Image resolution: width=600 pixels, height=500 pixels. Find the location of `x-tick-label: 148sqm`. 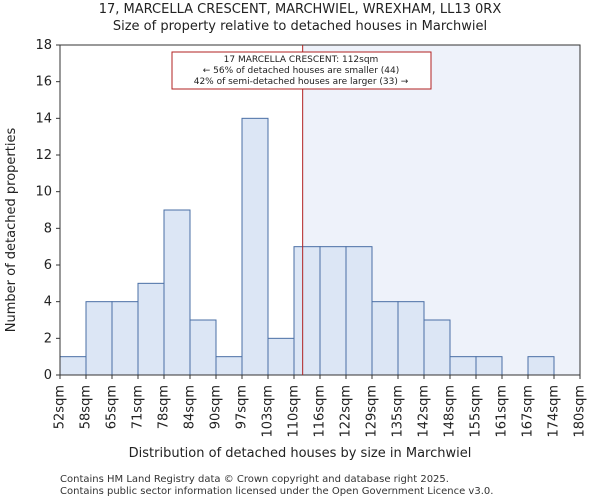

x-tick-label: 148sqm is located at coordinates (450, 411).